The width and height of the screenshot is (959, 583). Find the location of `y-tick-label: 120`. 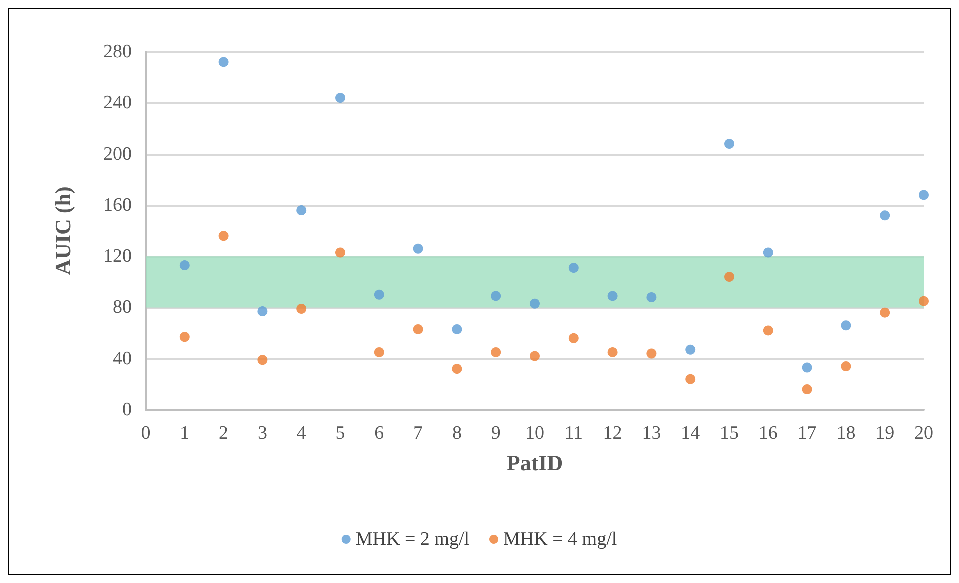

y-tick-label: 120 is located at coordinates (118, 257).